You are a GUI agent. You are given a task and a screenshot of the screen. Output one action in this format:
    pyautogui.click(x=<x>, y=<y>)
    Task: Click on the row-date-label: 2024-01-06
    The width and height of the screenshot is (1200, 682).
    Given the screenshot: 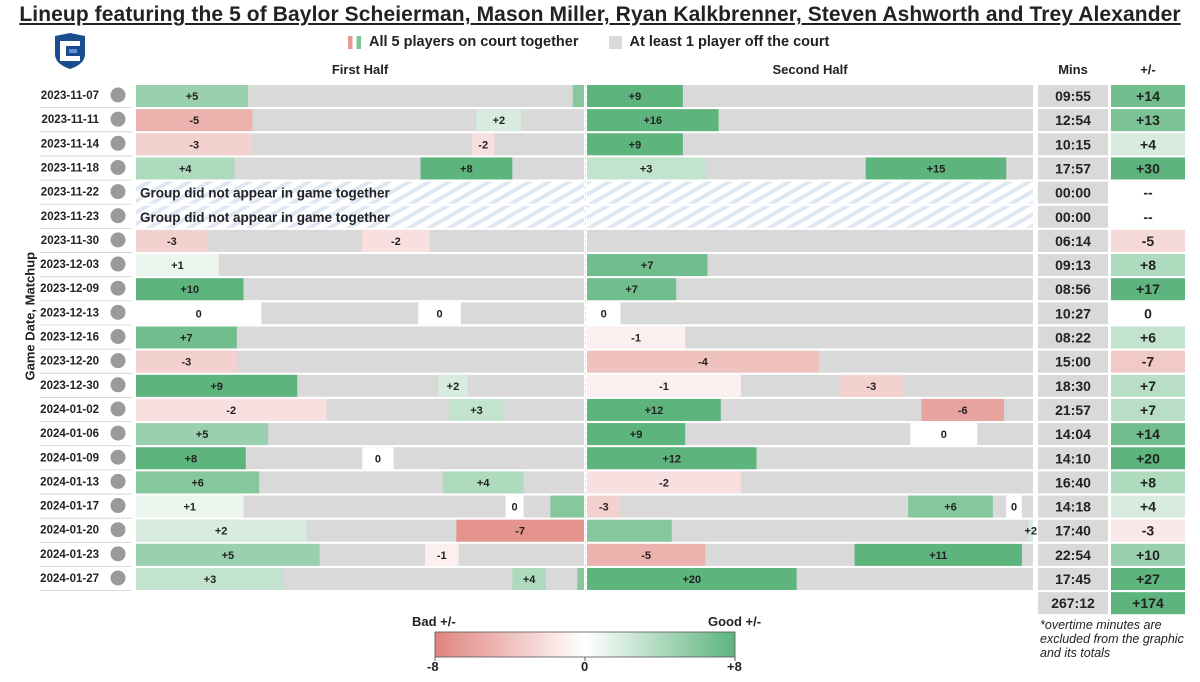 What is the action you would take?
    pyautogui.click(x=69, y=434)
    